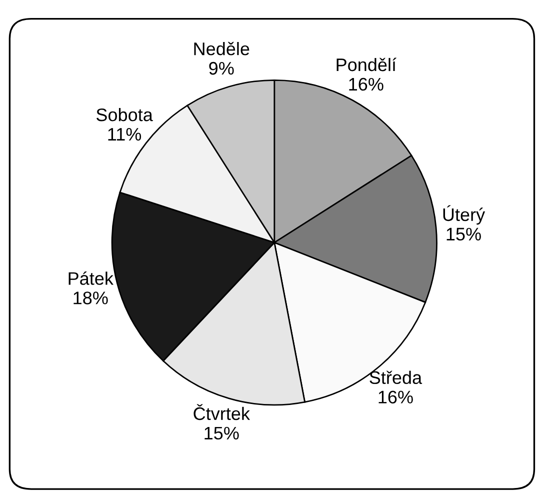  What do you see at coordinates (91, 278) in the screenshot?
I see `slice-label: Pátek` at bounding box center [91, 278].